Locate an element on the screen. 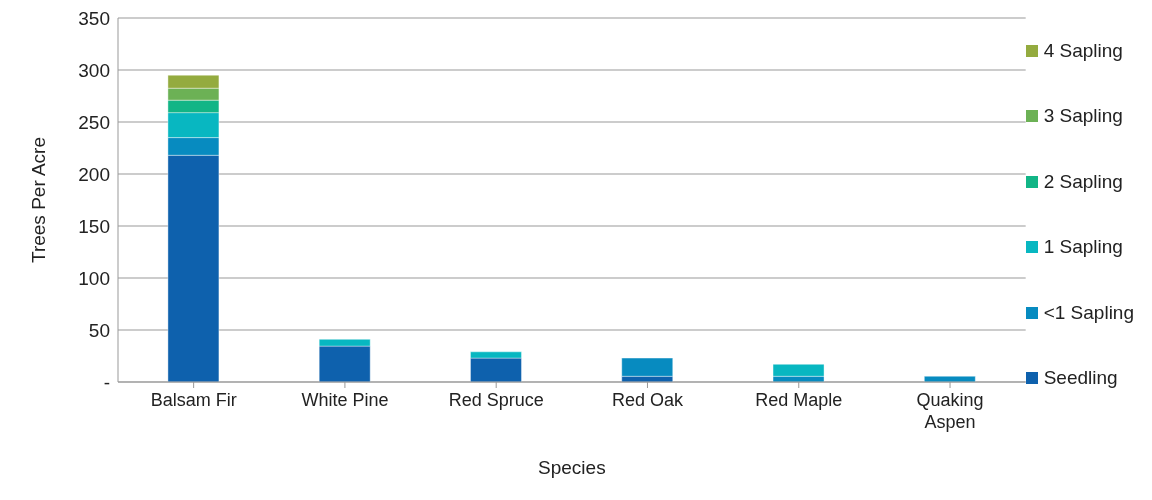 The height and width of the screenshot is (500, 1152). y-tick-label: 250 is located at coordinates (94, 122).